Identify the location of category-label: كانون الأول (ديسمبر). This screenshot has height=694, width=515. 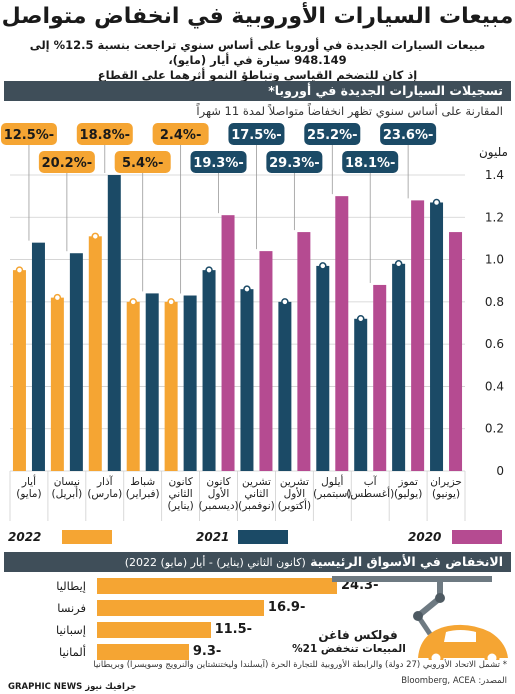
(218, 494).